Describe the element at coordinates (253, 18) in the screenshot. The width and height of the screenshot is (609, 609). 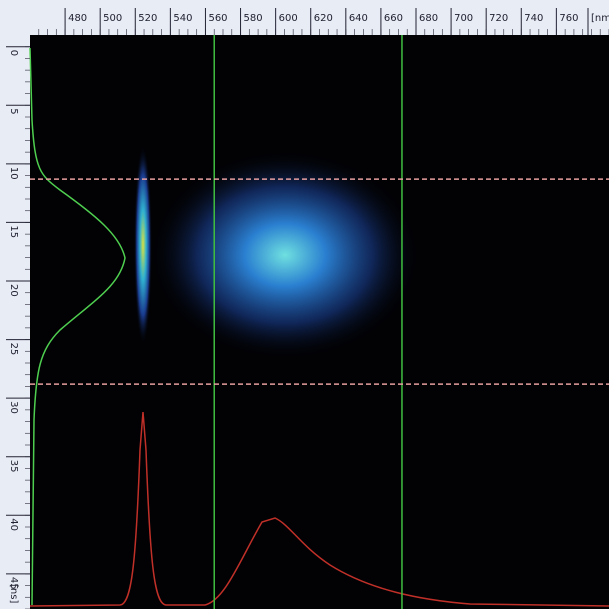
I see `x-tick-label: 580` at that location.